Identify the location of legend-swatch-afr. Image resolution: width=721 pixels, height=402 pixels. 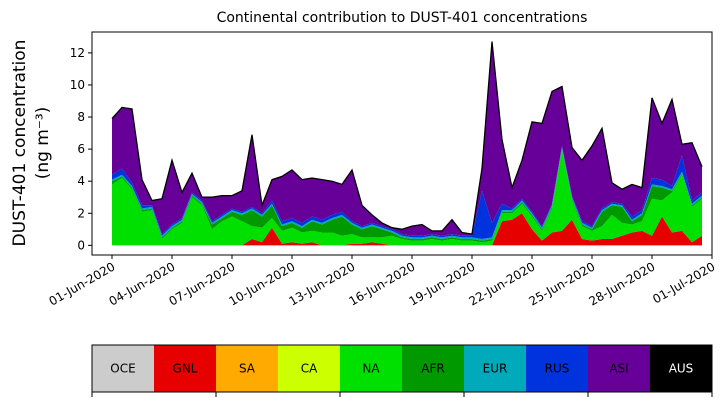
(433, 368).